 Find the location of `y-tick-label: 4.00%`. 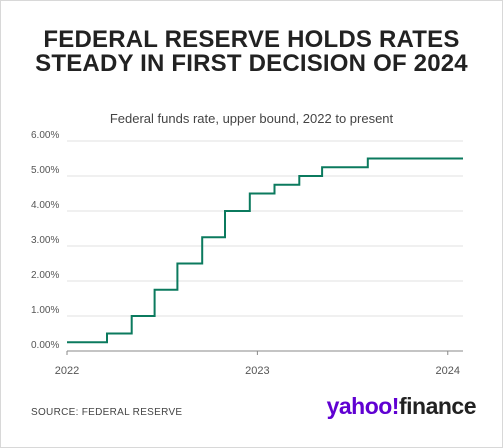

y-tick-label: 4.00% is located at coordinates (45, 205).